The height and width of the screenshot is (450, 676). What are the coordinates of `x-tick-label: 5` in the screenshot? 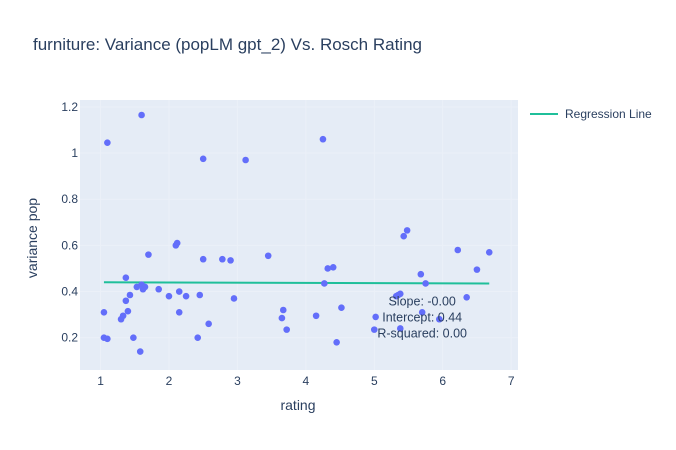 It's located at (374, 381).